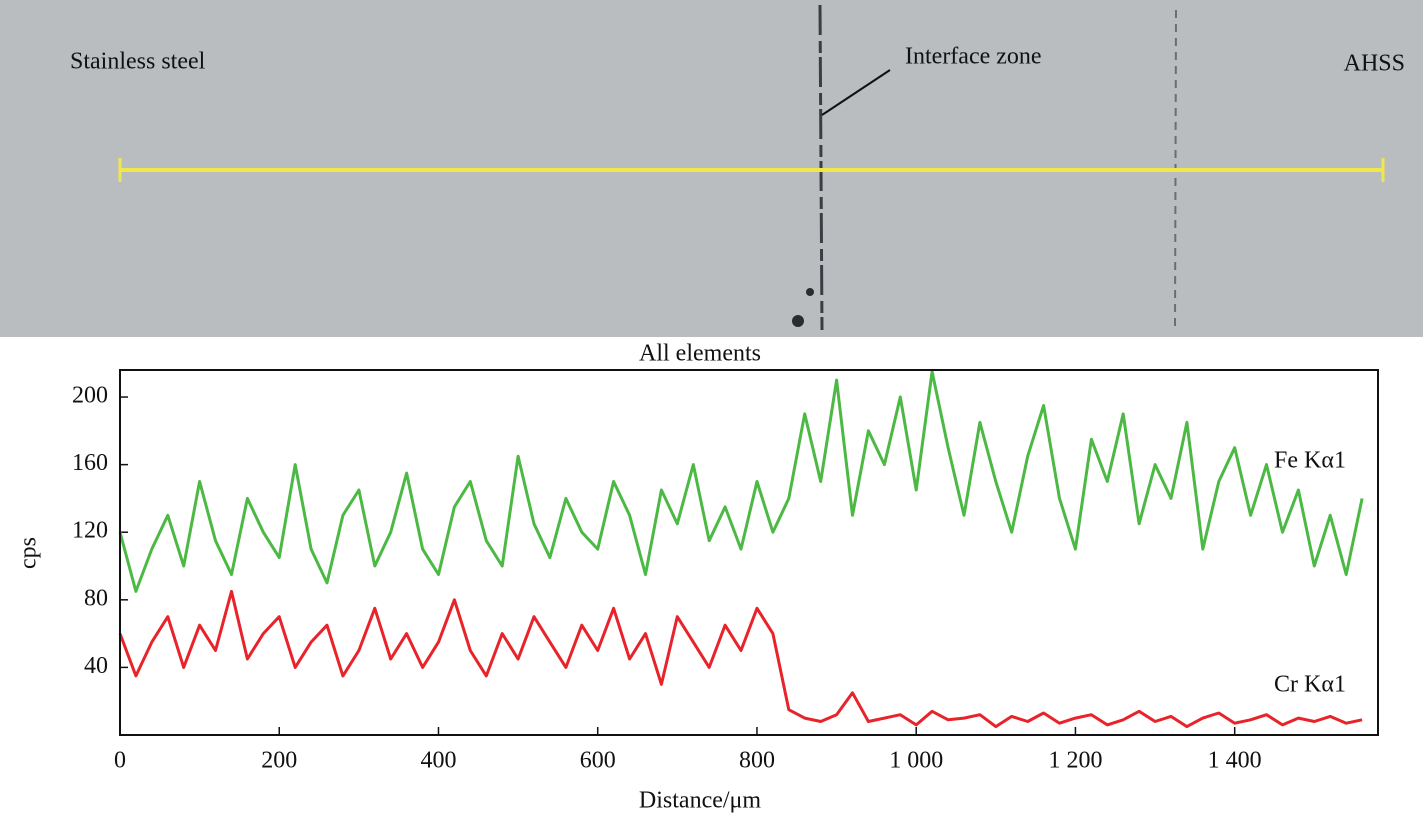  What do you see at coordinates (1310, 685) in the screenshot?
I see `series-label: Cr Kα1` at bounding box center [1310, 685].